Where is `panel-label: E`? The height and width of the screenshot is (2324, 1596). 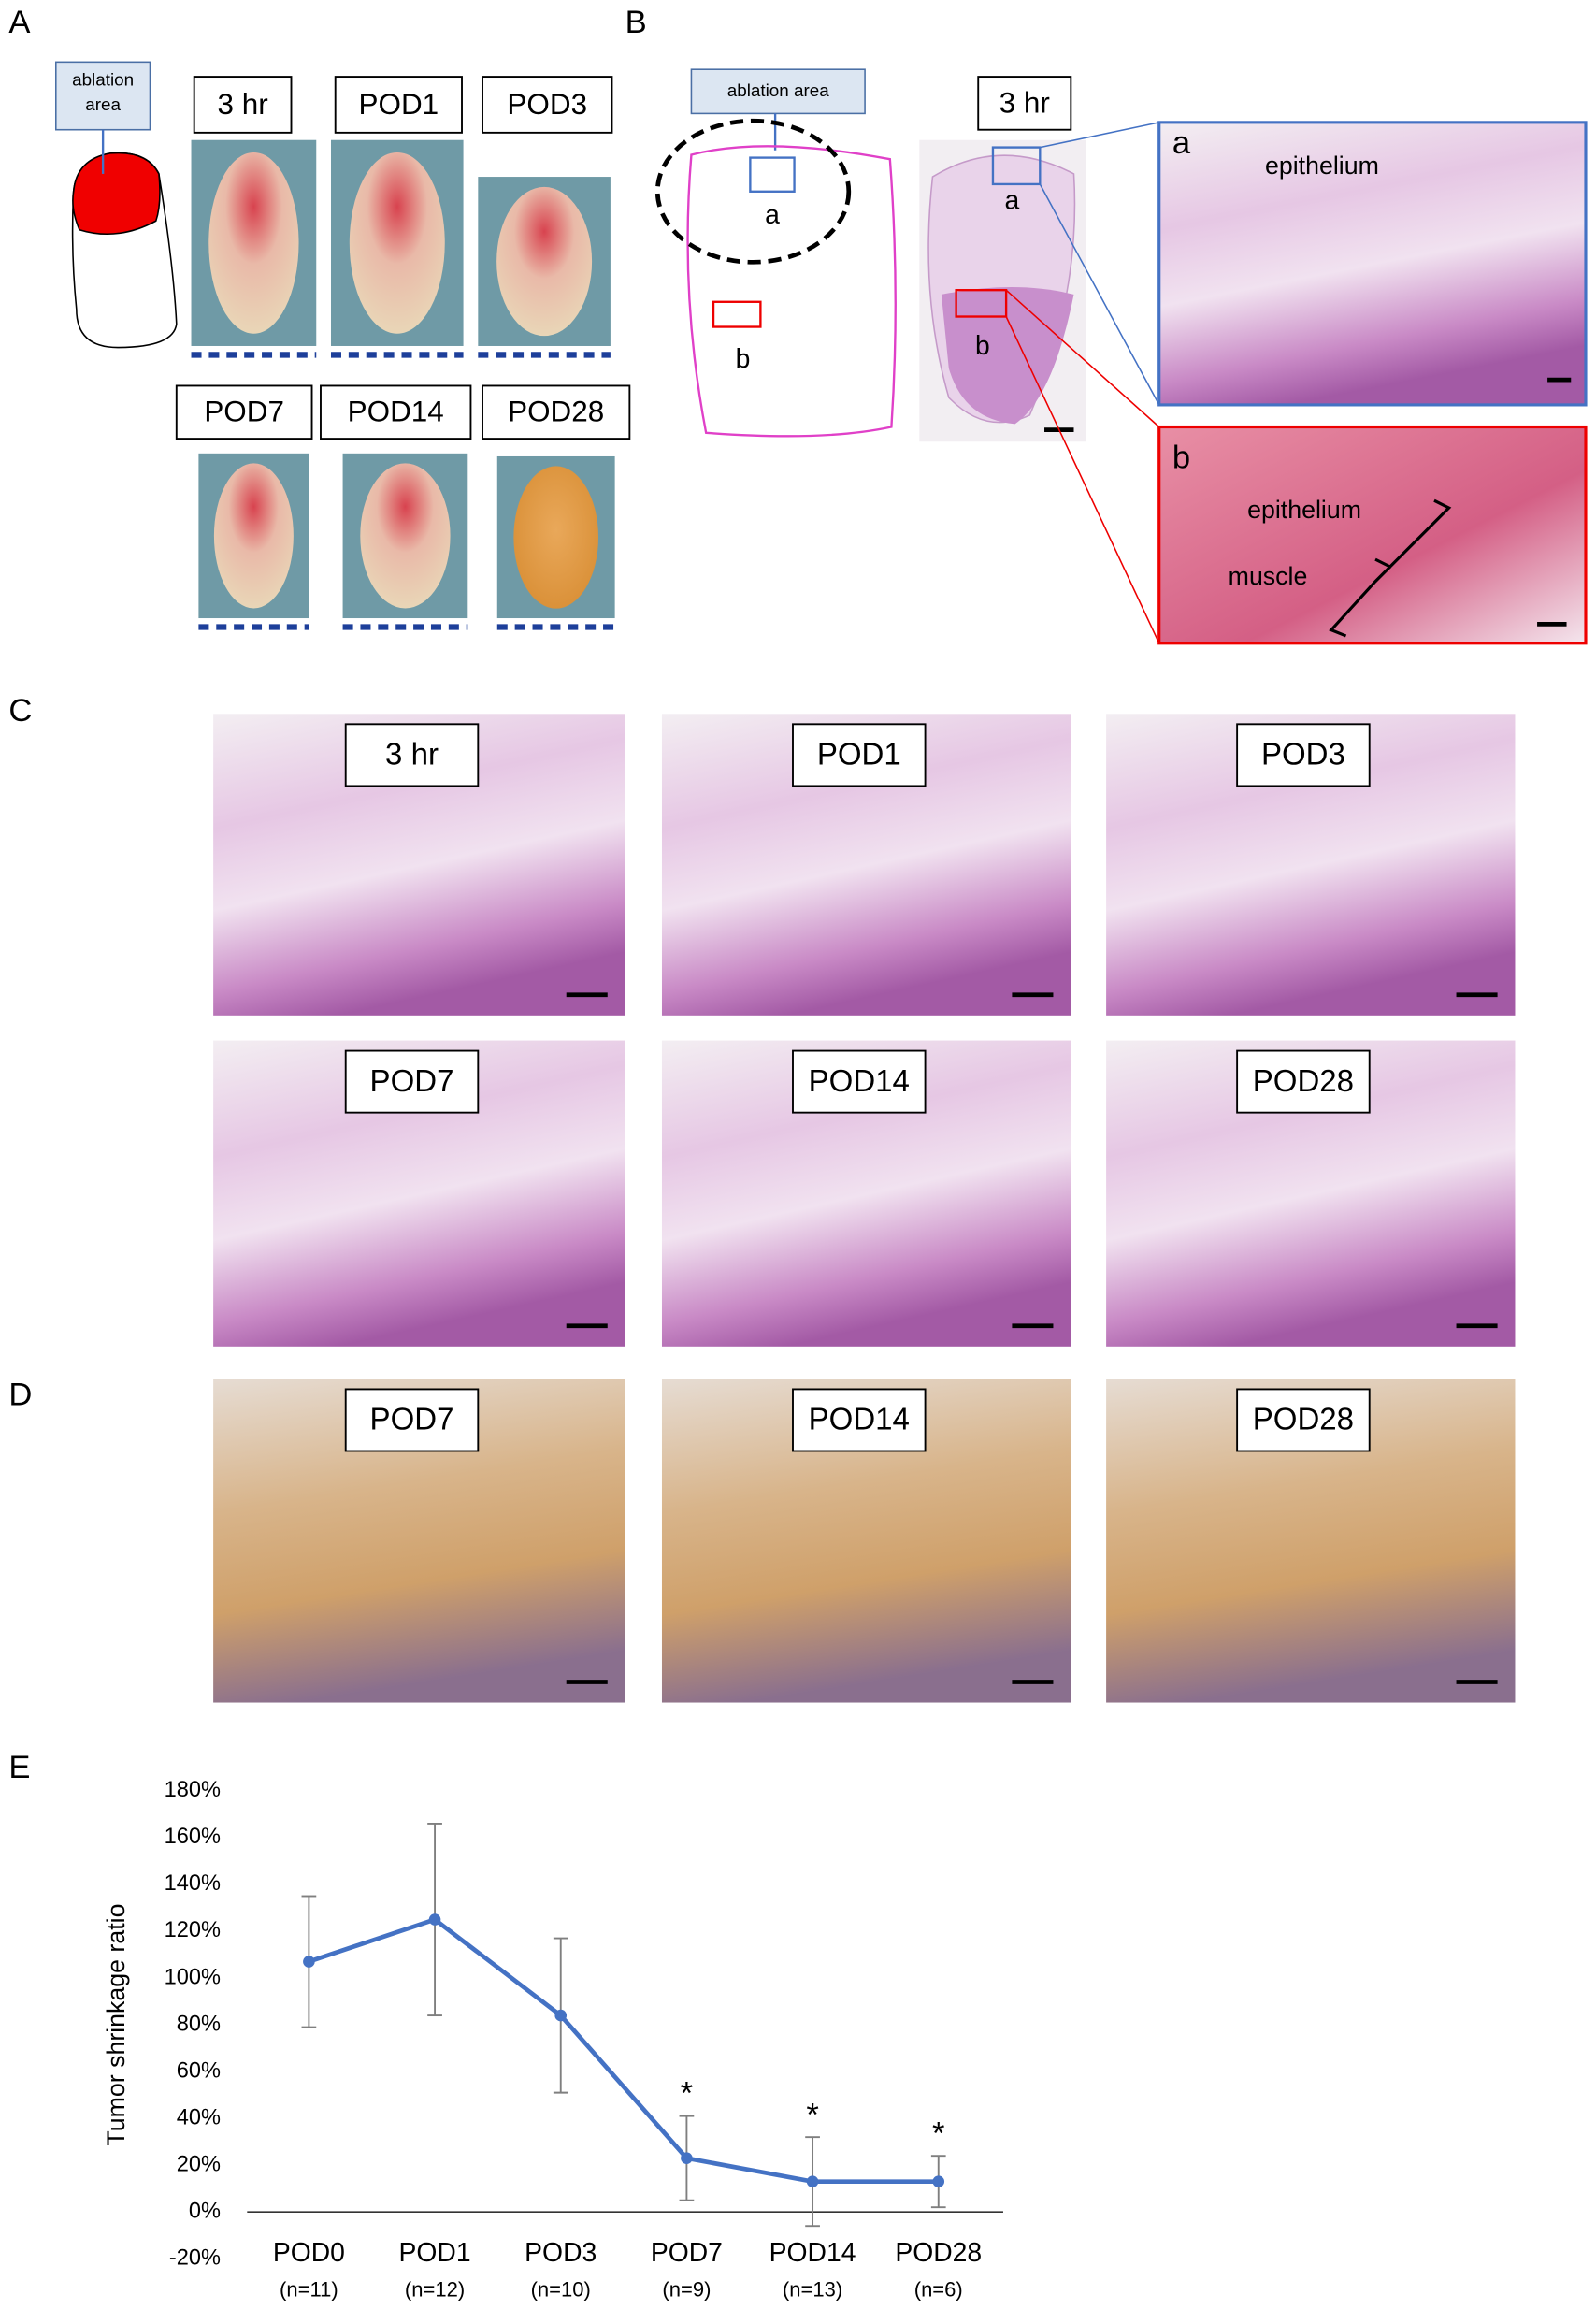
panel-label: E is located at coordinates (19, 1767).